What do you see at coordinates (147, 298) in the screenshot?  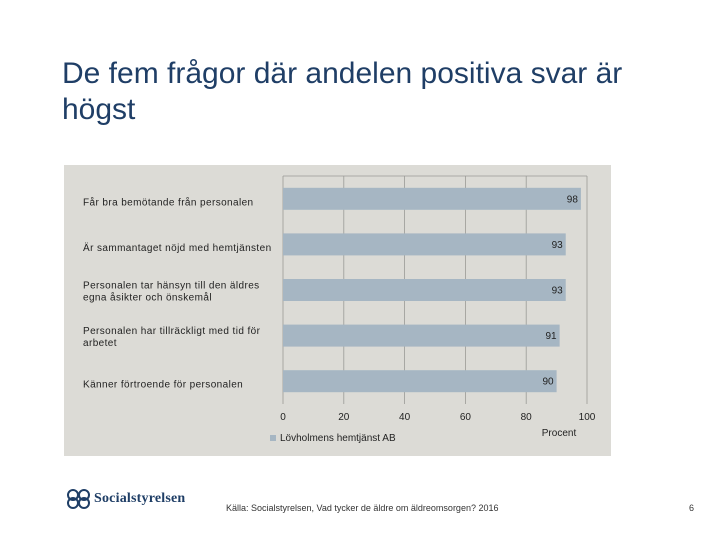 I see `category-label: egna åsikter och önskemål` at bounding box center [147, 298].